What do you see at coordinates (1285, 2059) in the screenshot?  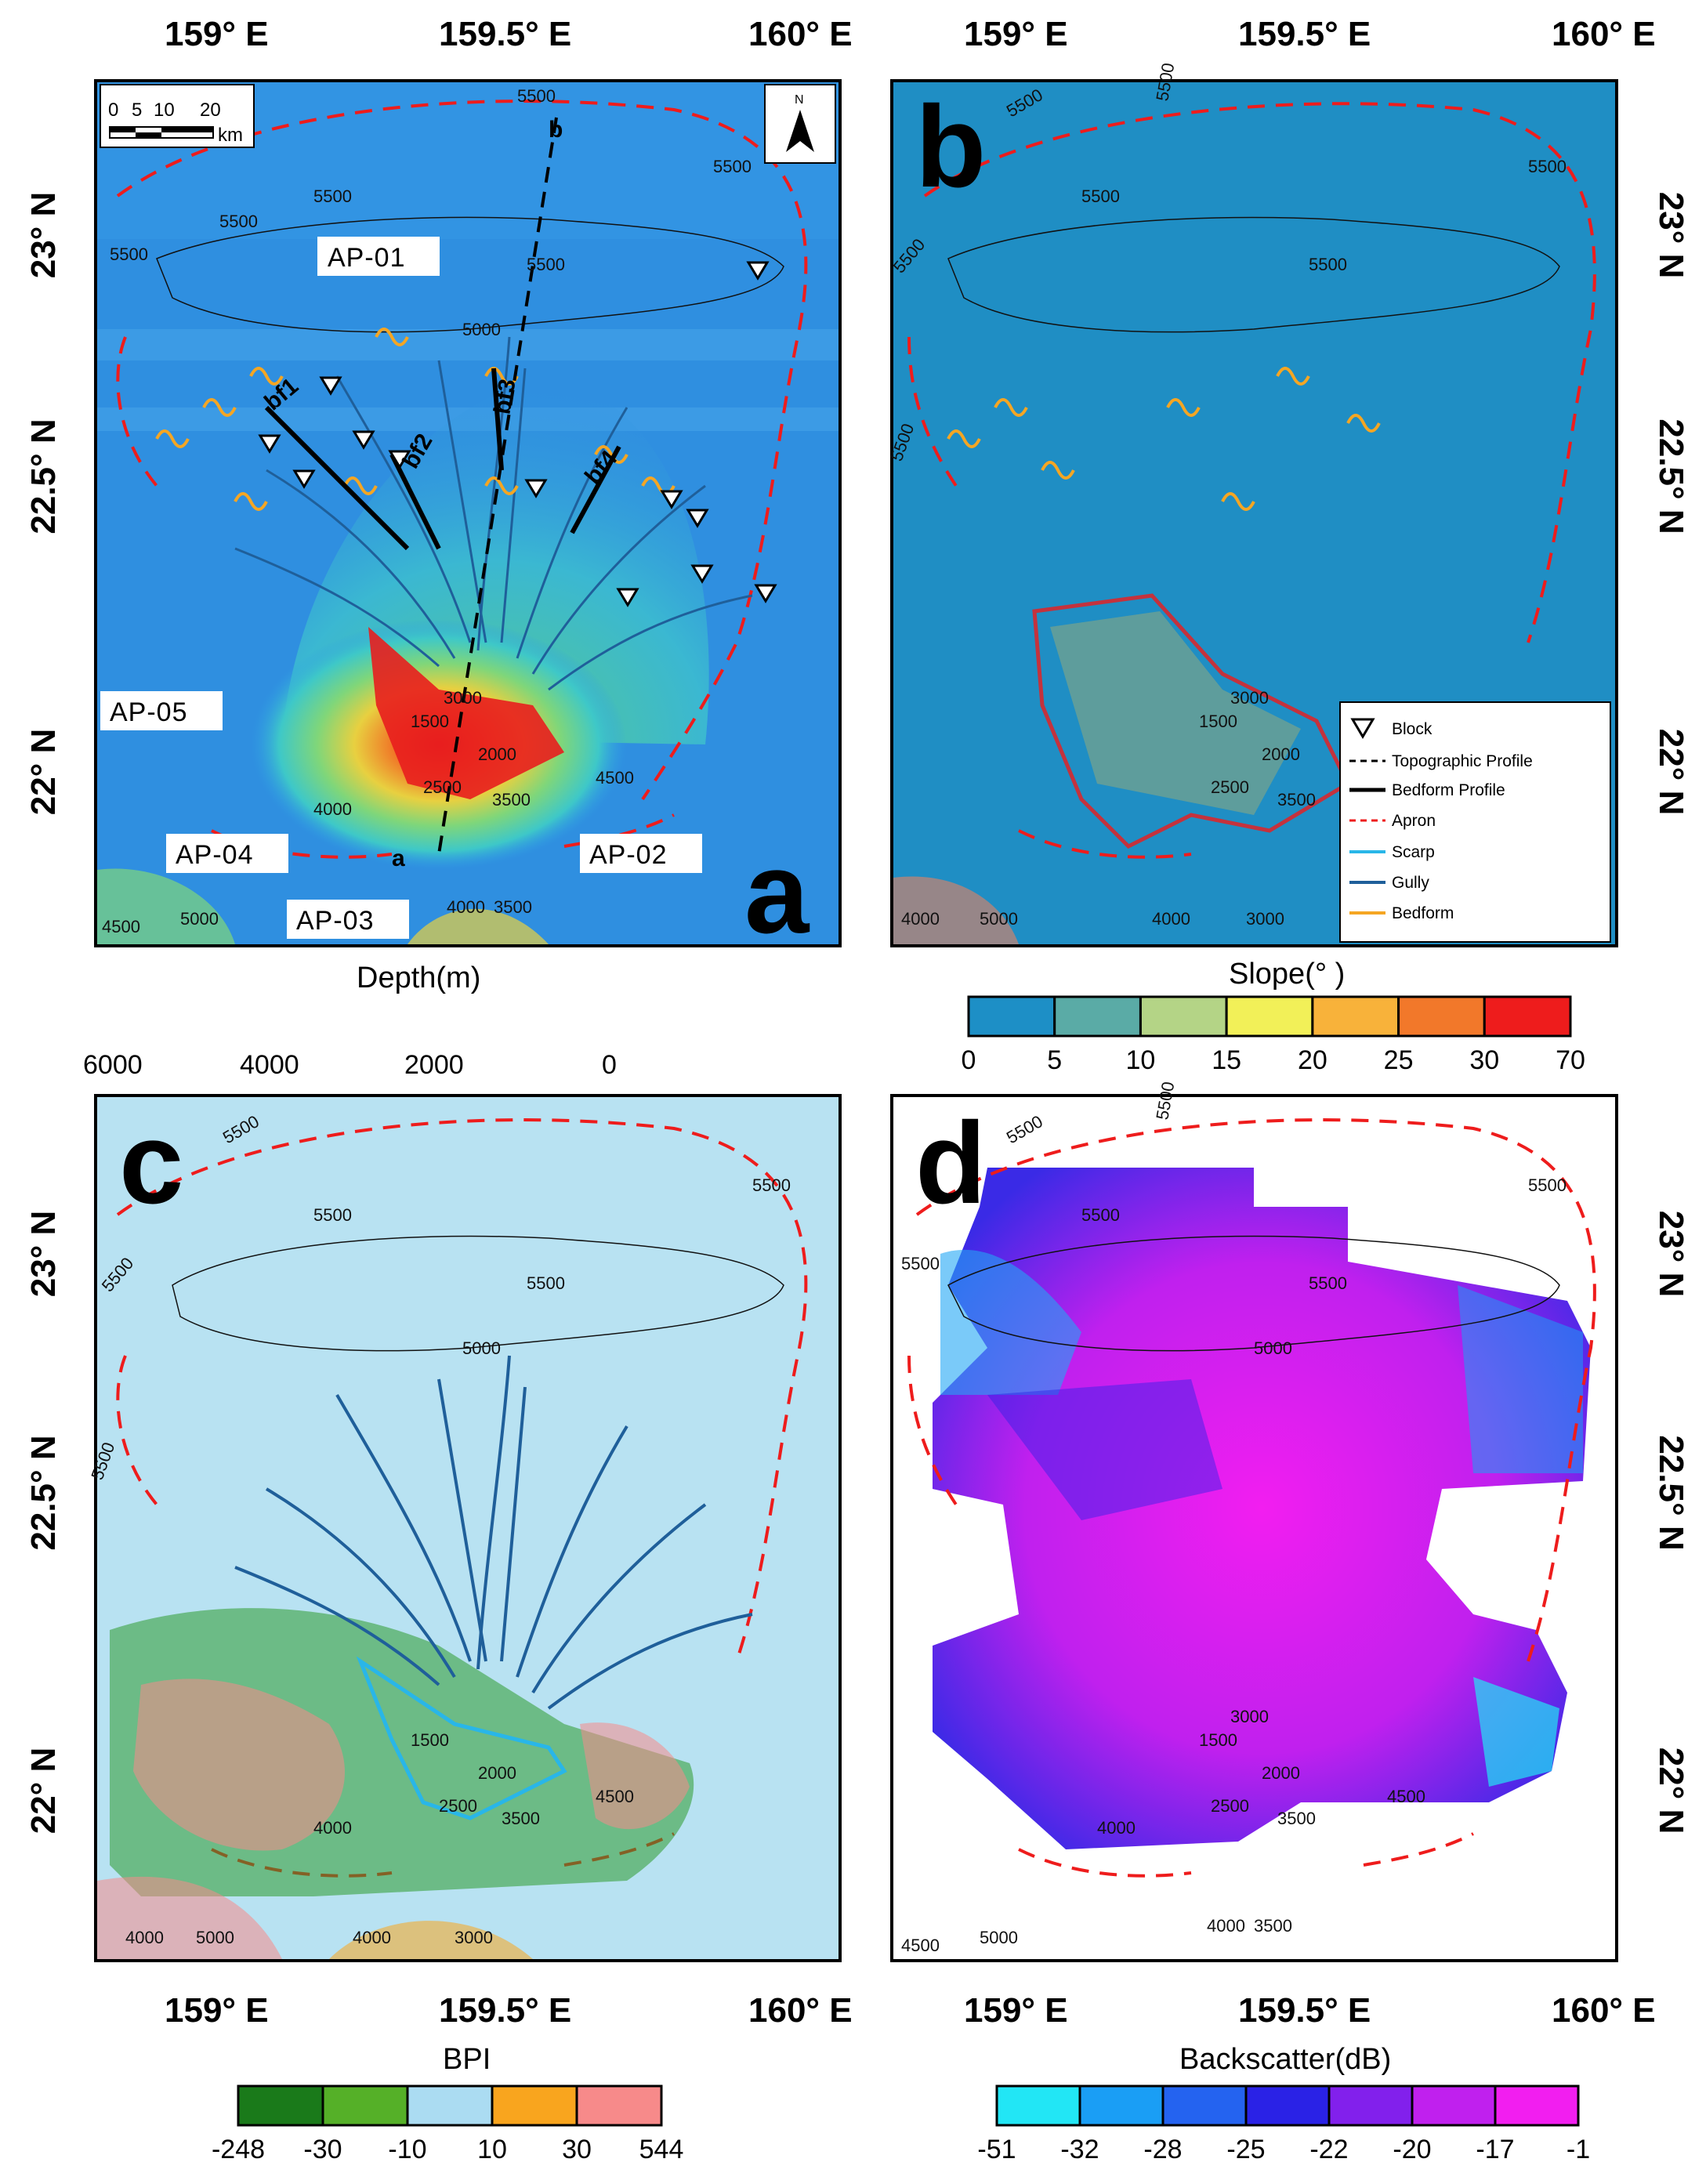 I see `backscatter-colorbar-title: Backscatter(dB)` at bounding box center [1285, 2059].